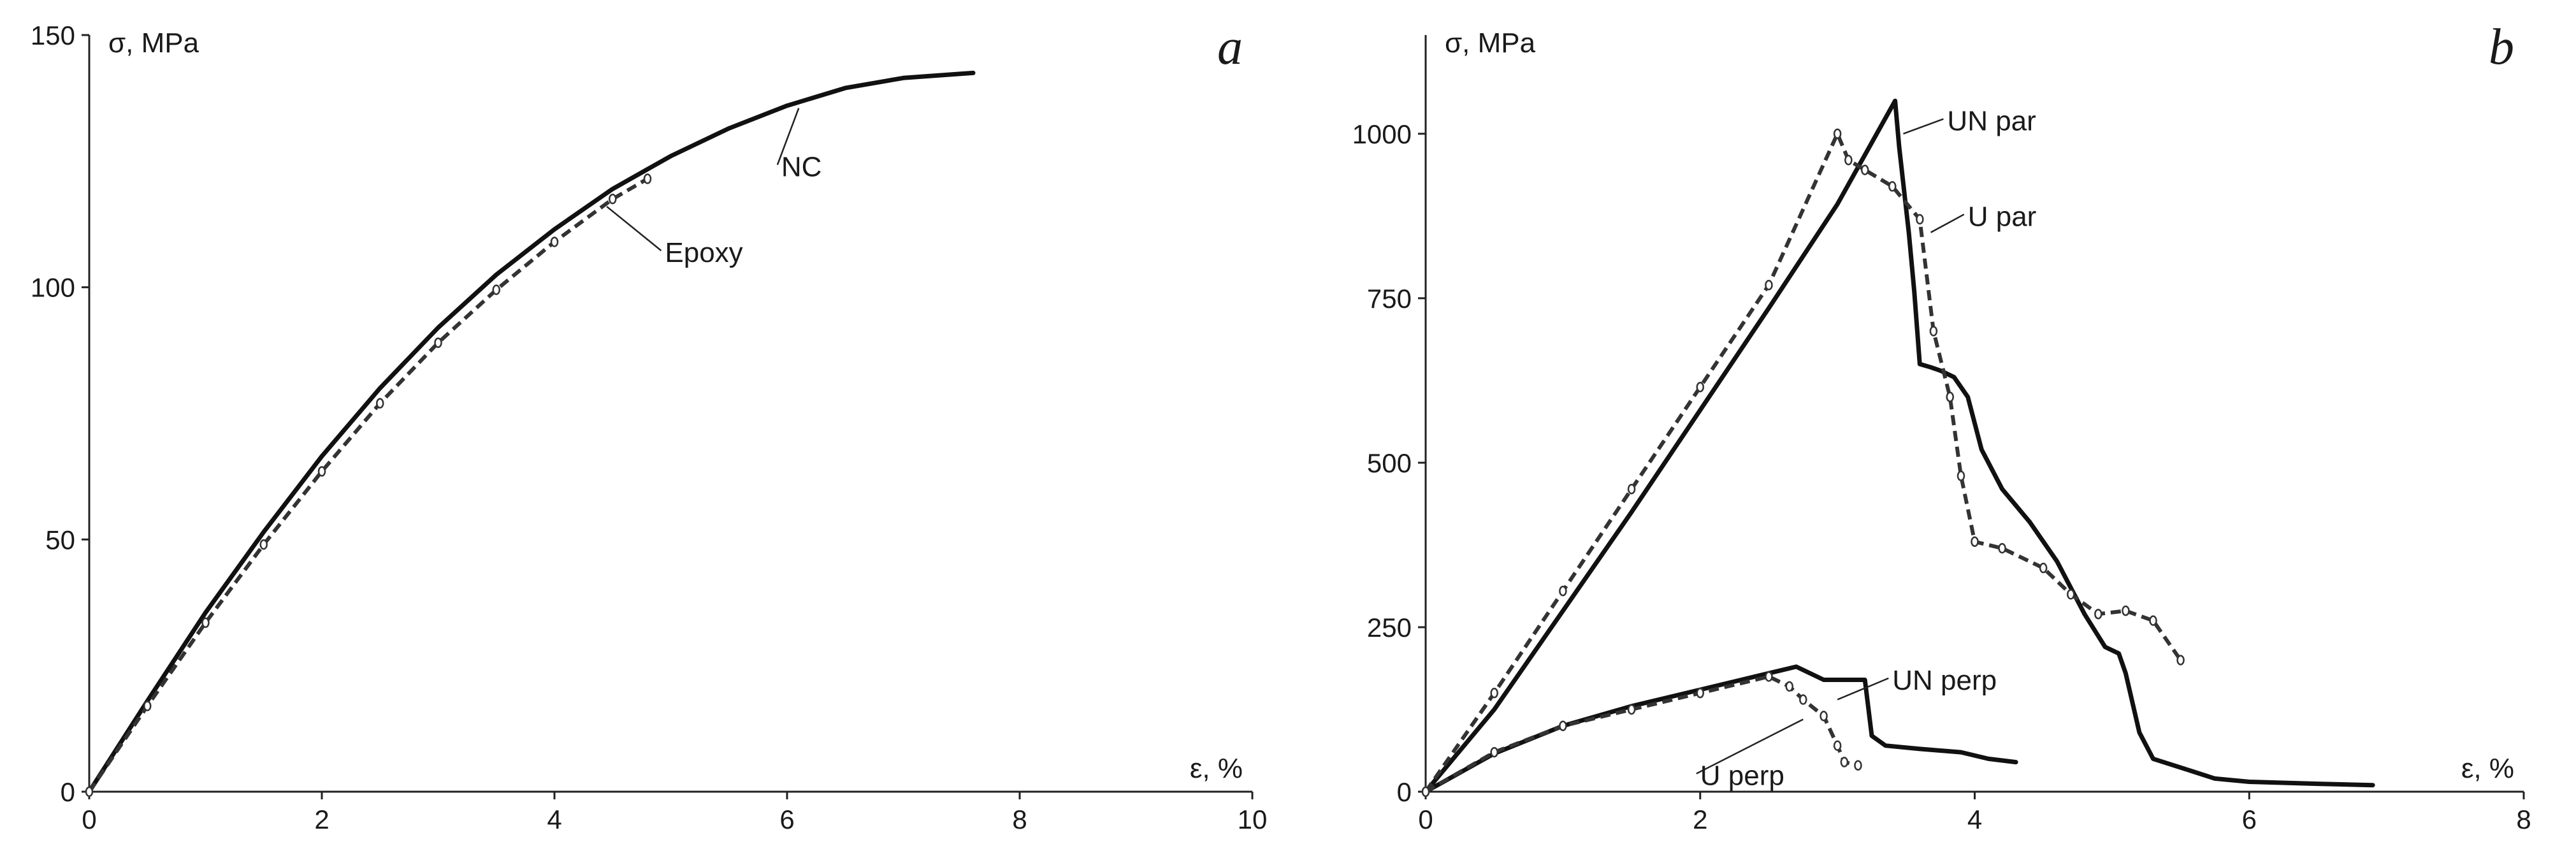 The image size is (2576, 865). I want to click on panel-b-y-tick-label: 250, so click(1389, 628).